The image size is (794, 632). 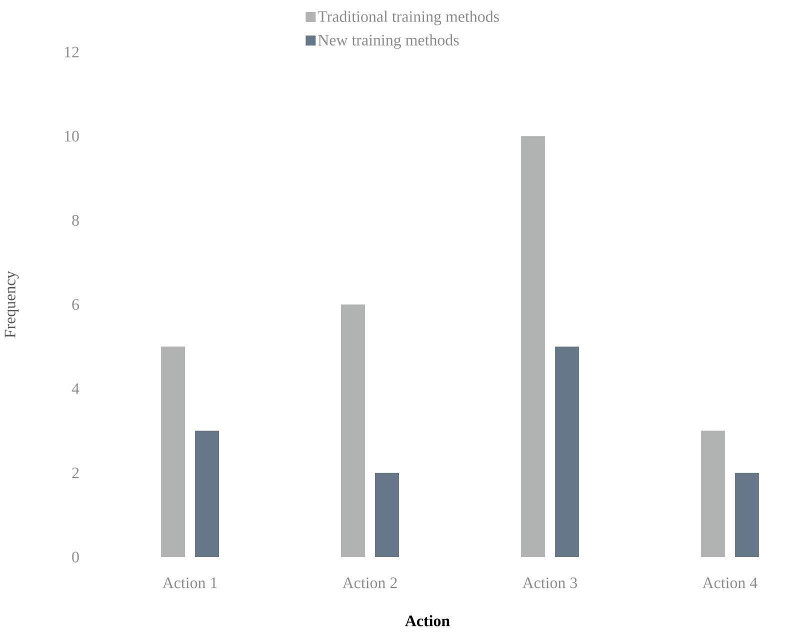 What do you see at coordinates (75, 473) in the screenshot?
I see `y-tick-label: 2` at bounding box center [75, 473].